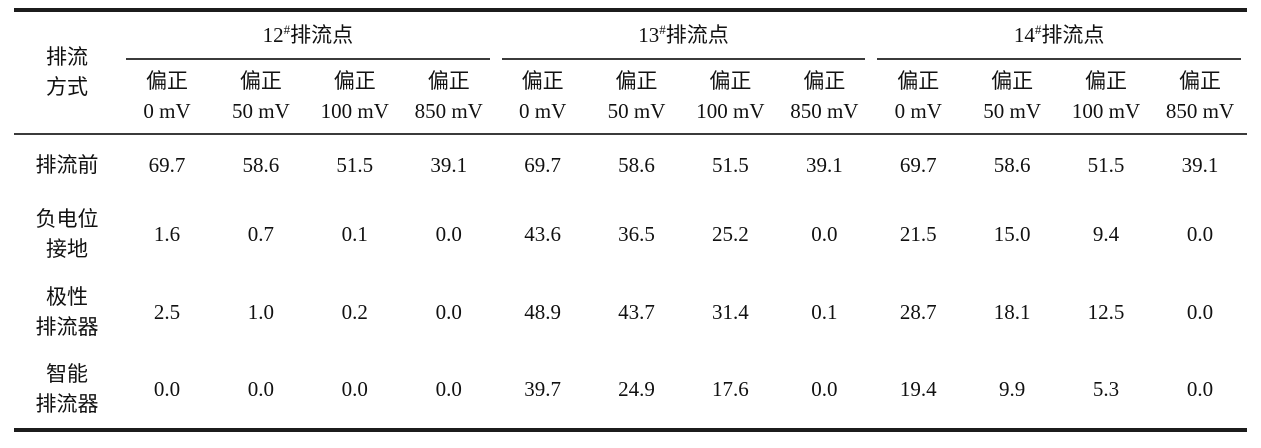  I want to click on value-cell-r0-c7: 39.1, so click(824, 164).